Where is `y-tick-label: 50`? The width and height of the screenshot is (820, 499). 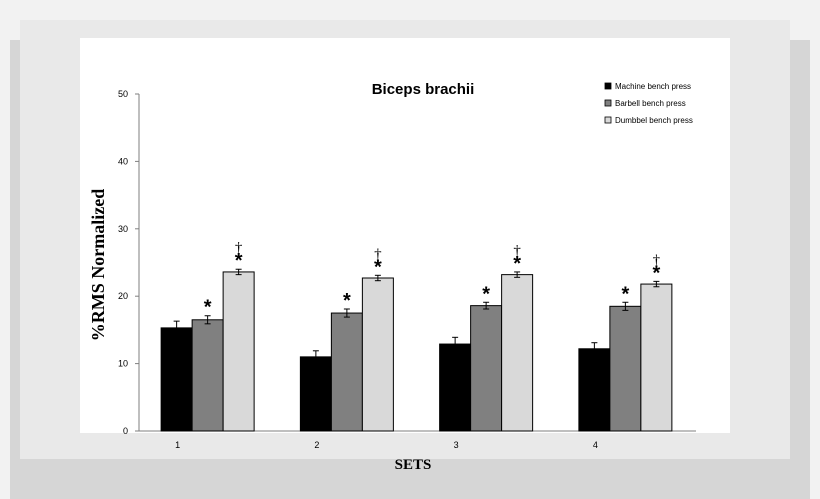
y-tick-label: 50 is located at coordinates (123, 94).